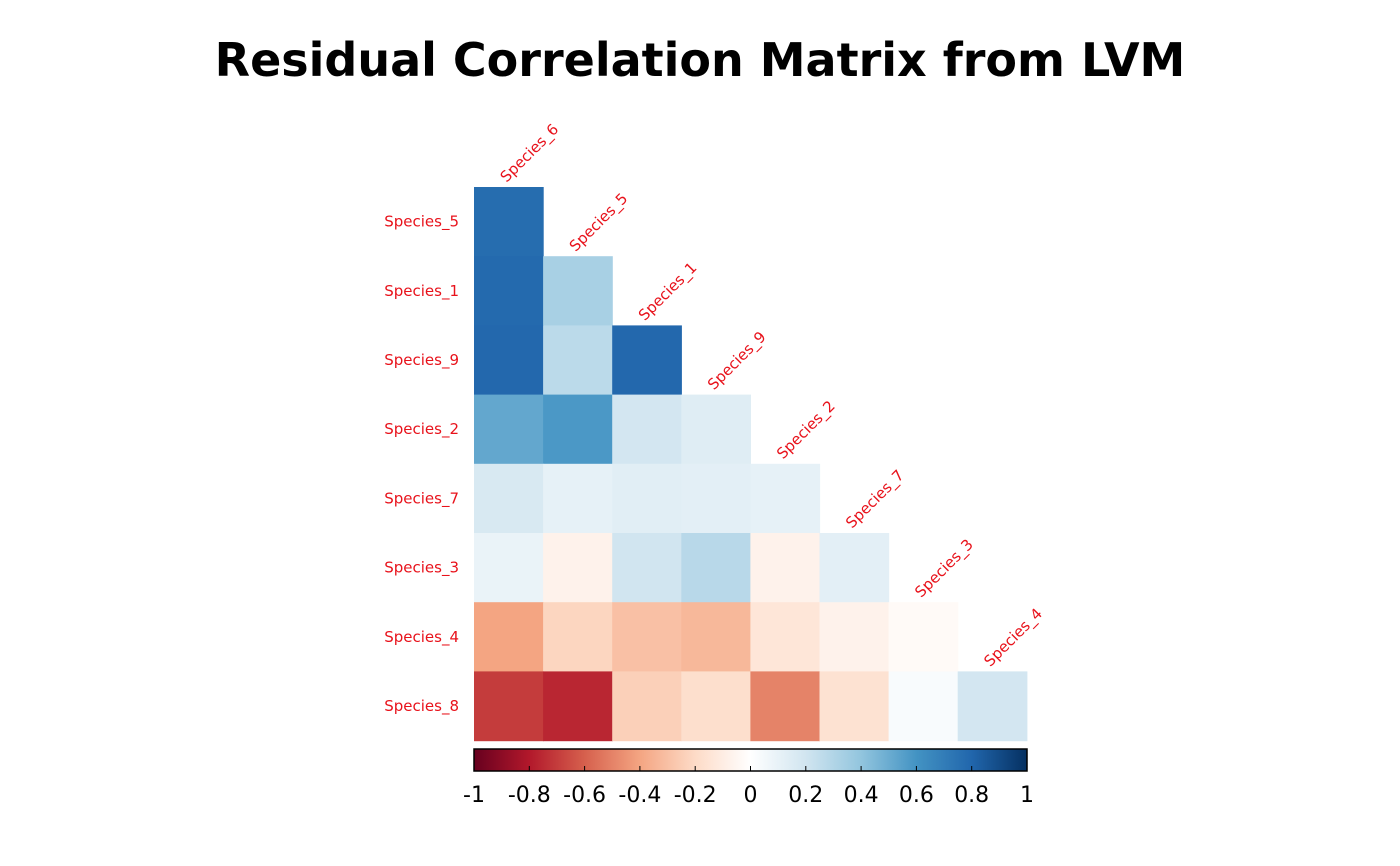 The height and width of the screenshot is (866, 1400). Describe the element at coordinates (421, 637) in the screenshot. I see `row-label: Species_4` at that location.